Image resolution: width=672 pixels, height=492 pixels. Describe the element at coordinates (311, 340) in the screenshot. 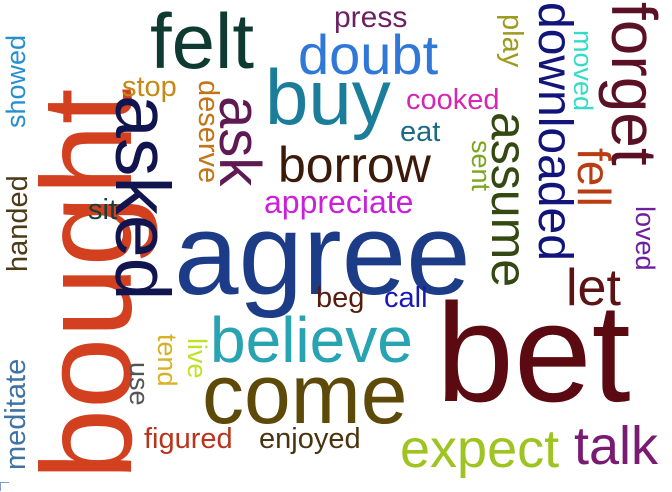

I see `word-believe: believe` at that location.